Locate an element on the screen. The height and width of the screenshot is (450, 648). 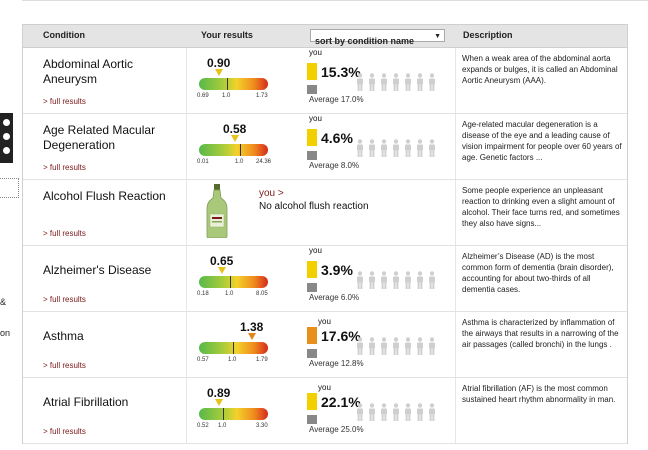
condition-name: Atrial Fibrillation is located at coordinates (86, 402).